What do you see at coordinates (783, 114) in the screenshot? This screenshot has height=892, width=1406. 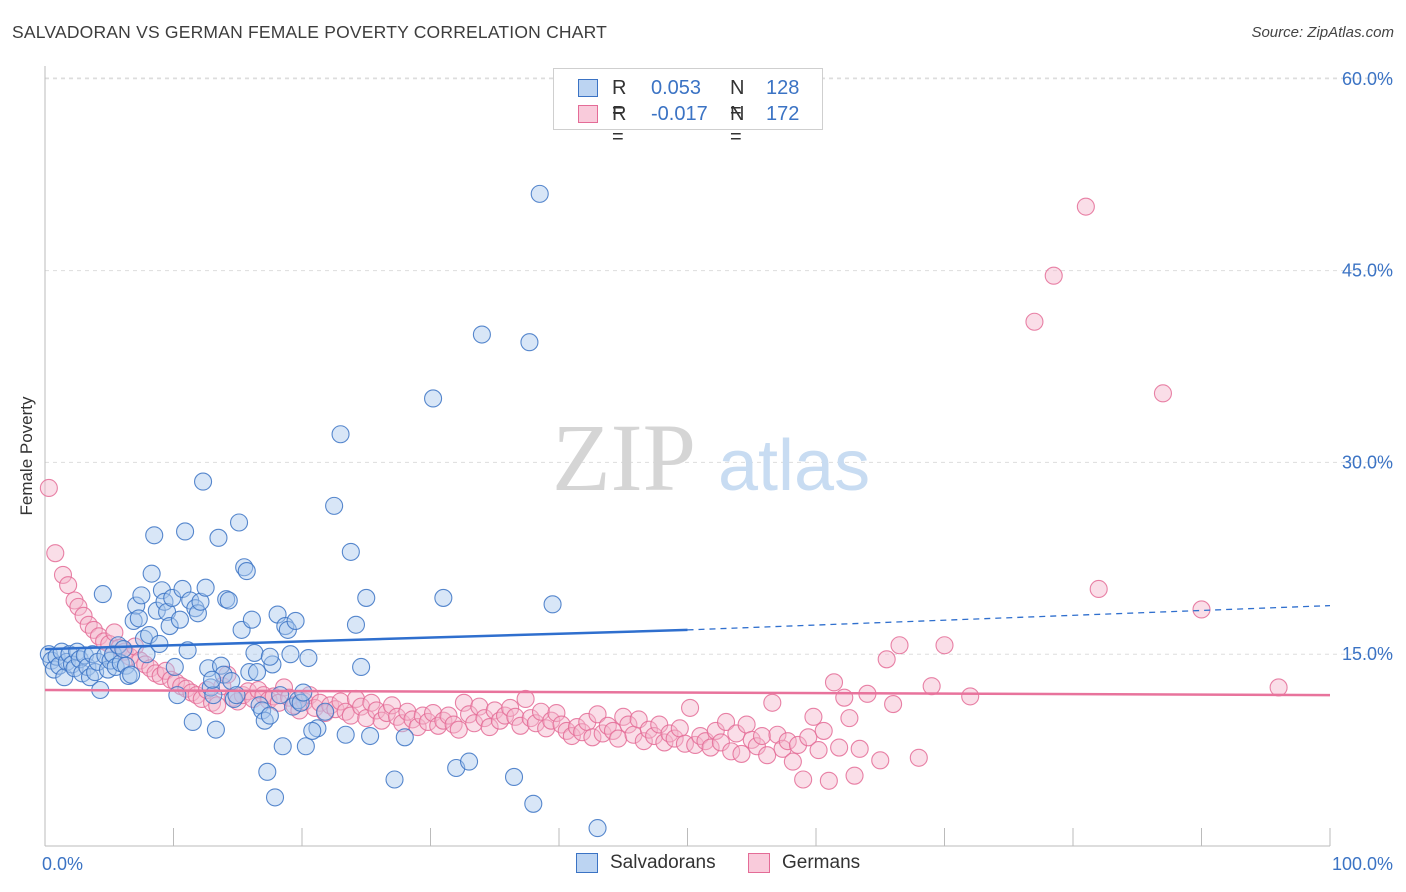 I see `legend-n-value: 172` at bounding box center [783, 114].